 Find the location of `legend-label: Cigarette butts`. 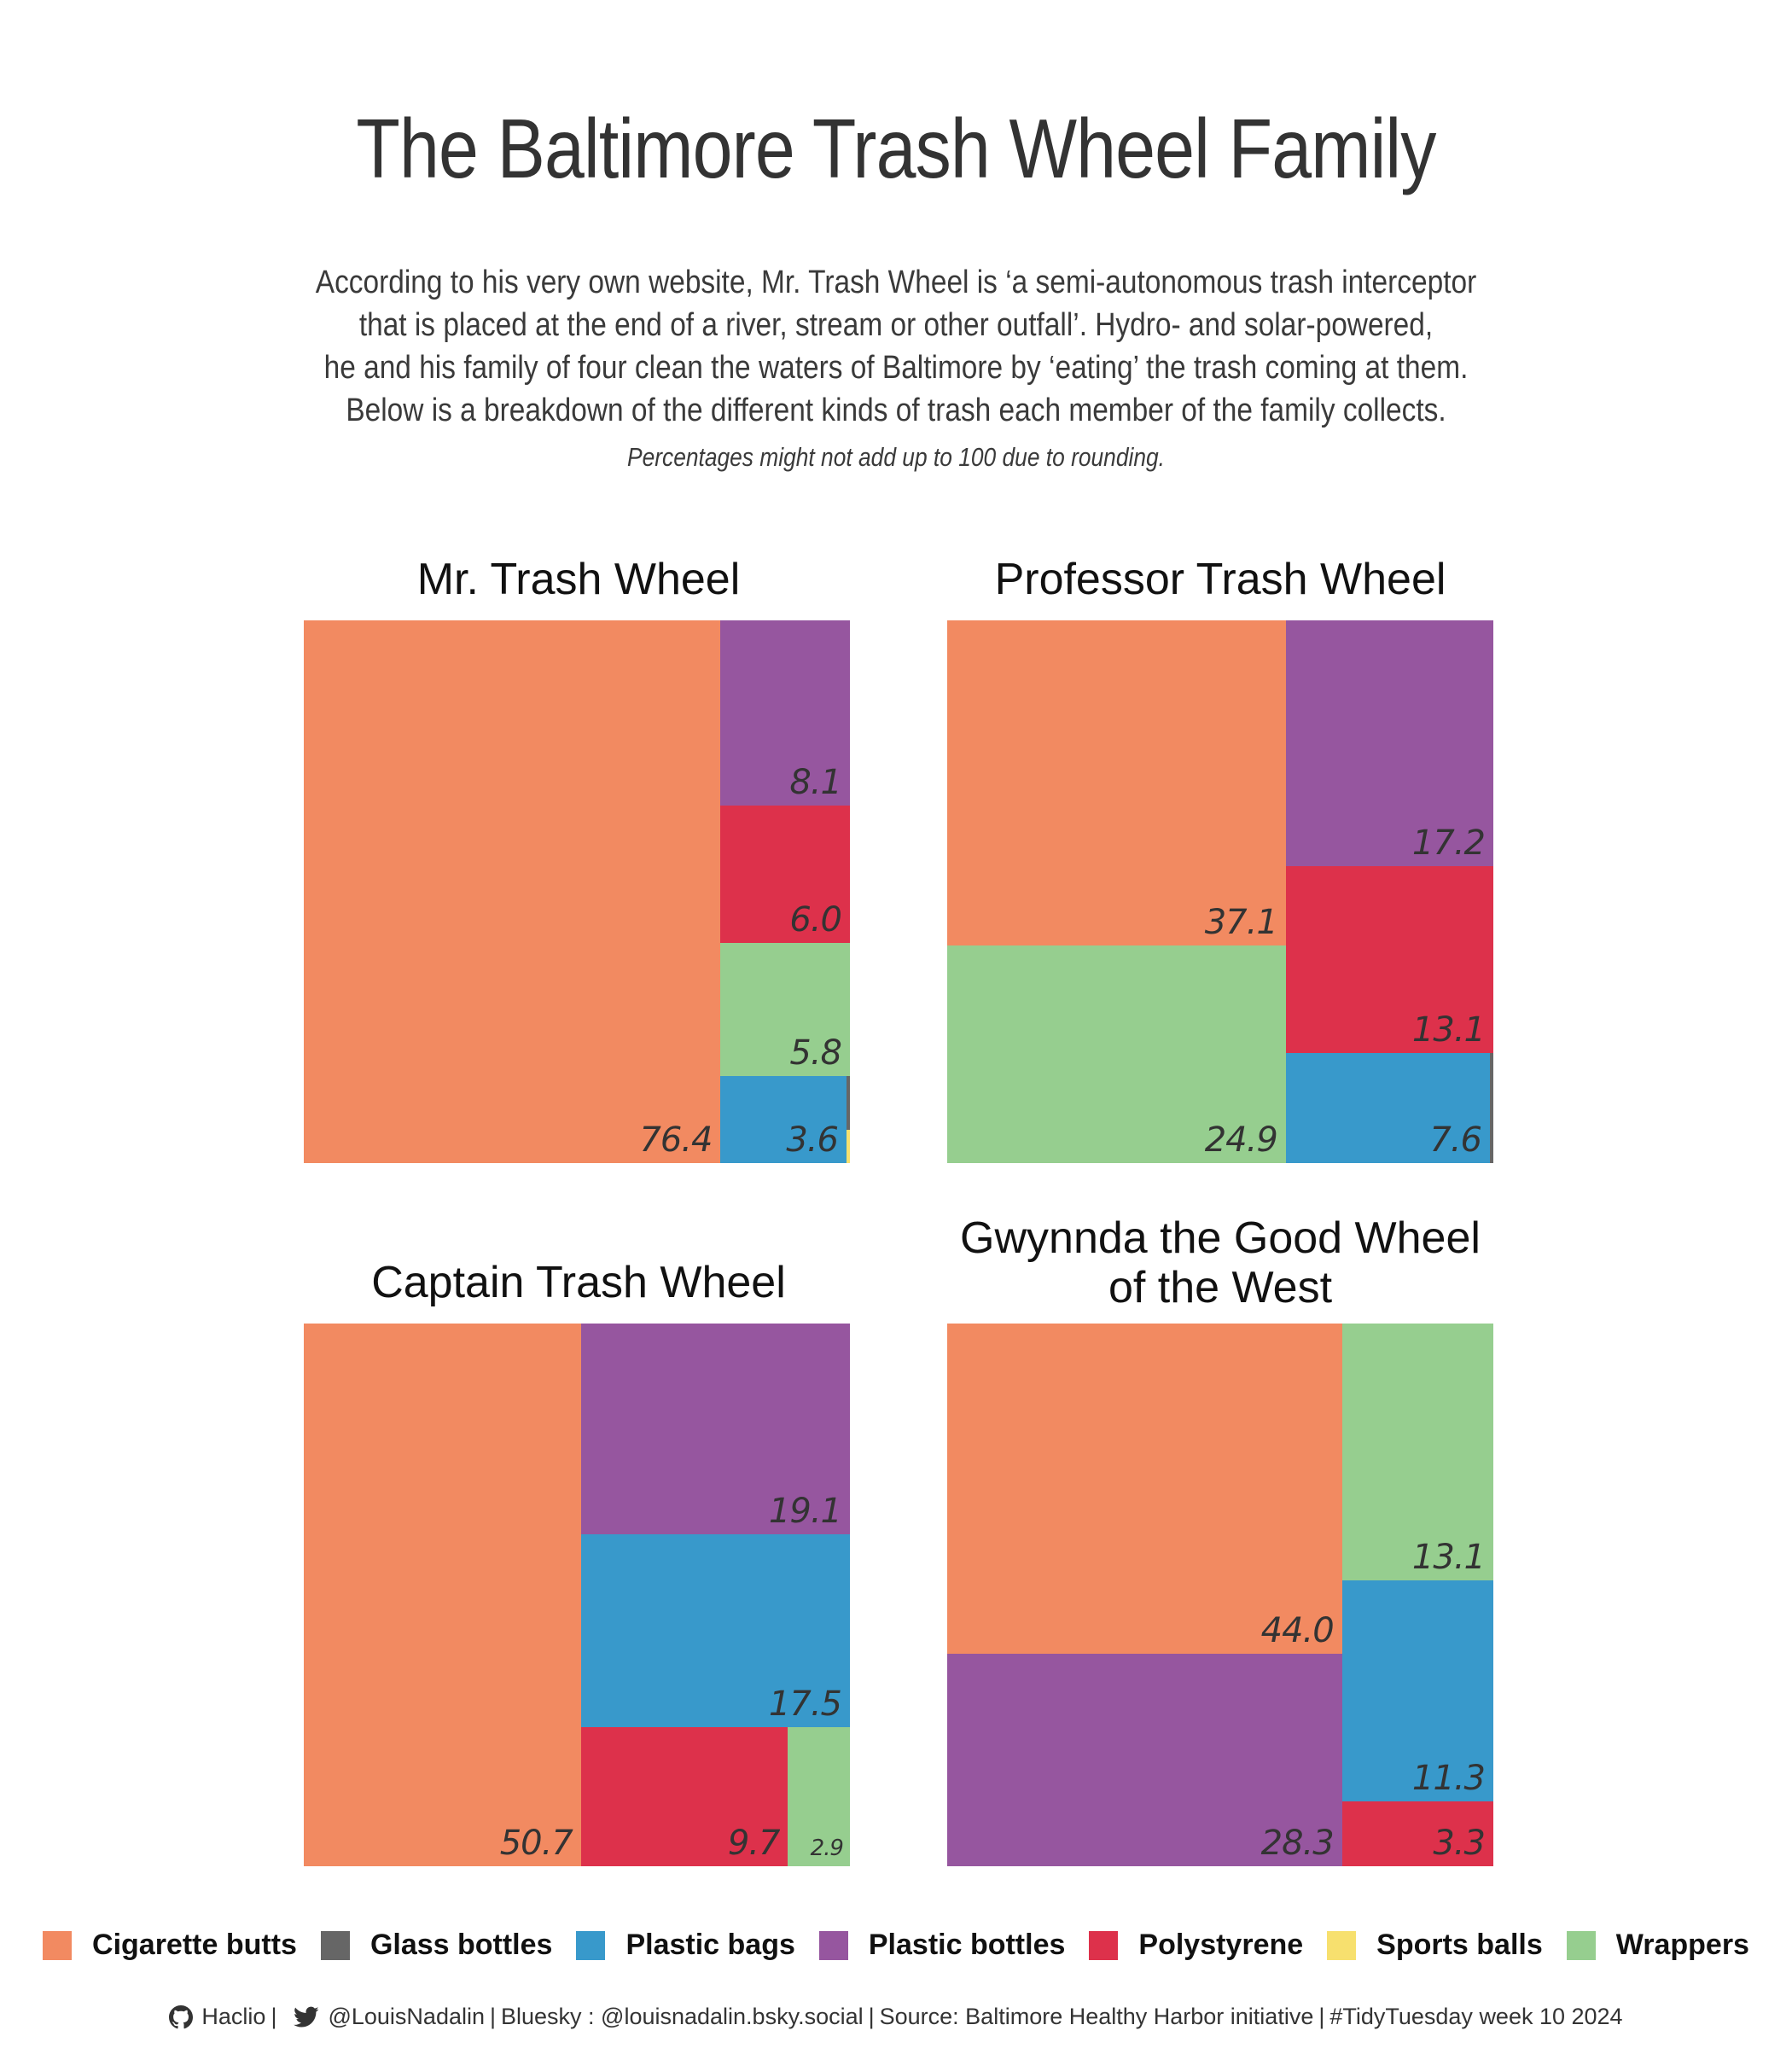

legend-label: Cigarette butts is located at coordinates (194, 1945).